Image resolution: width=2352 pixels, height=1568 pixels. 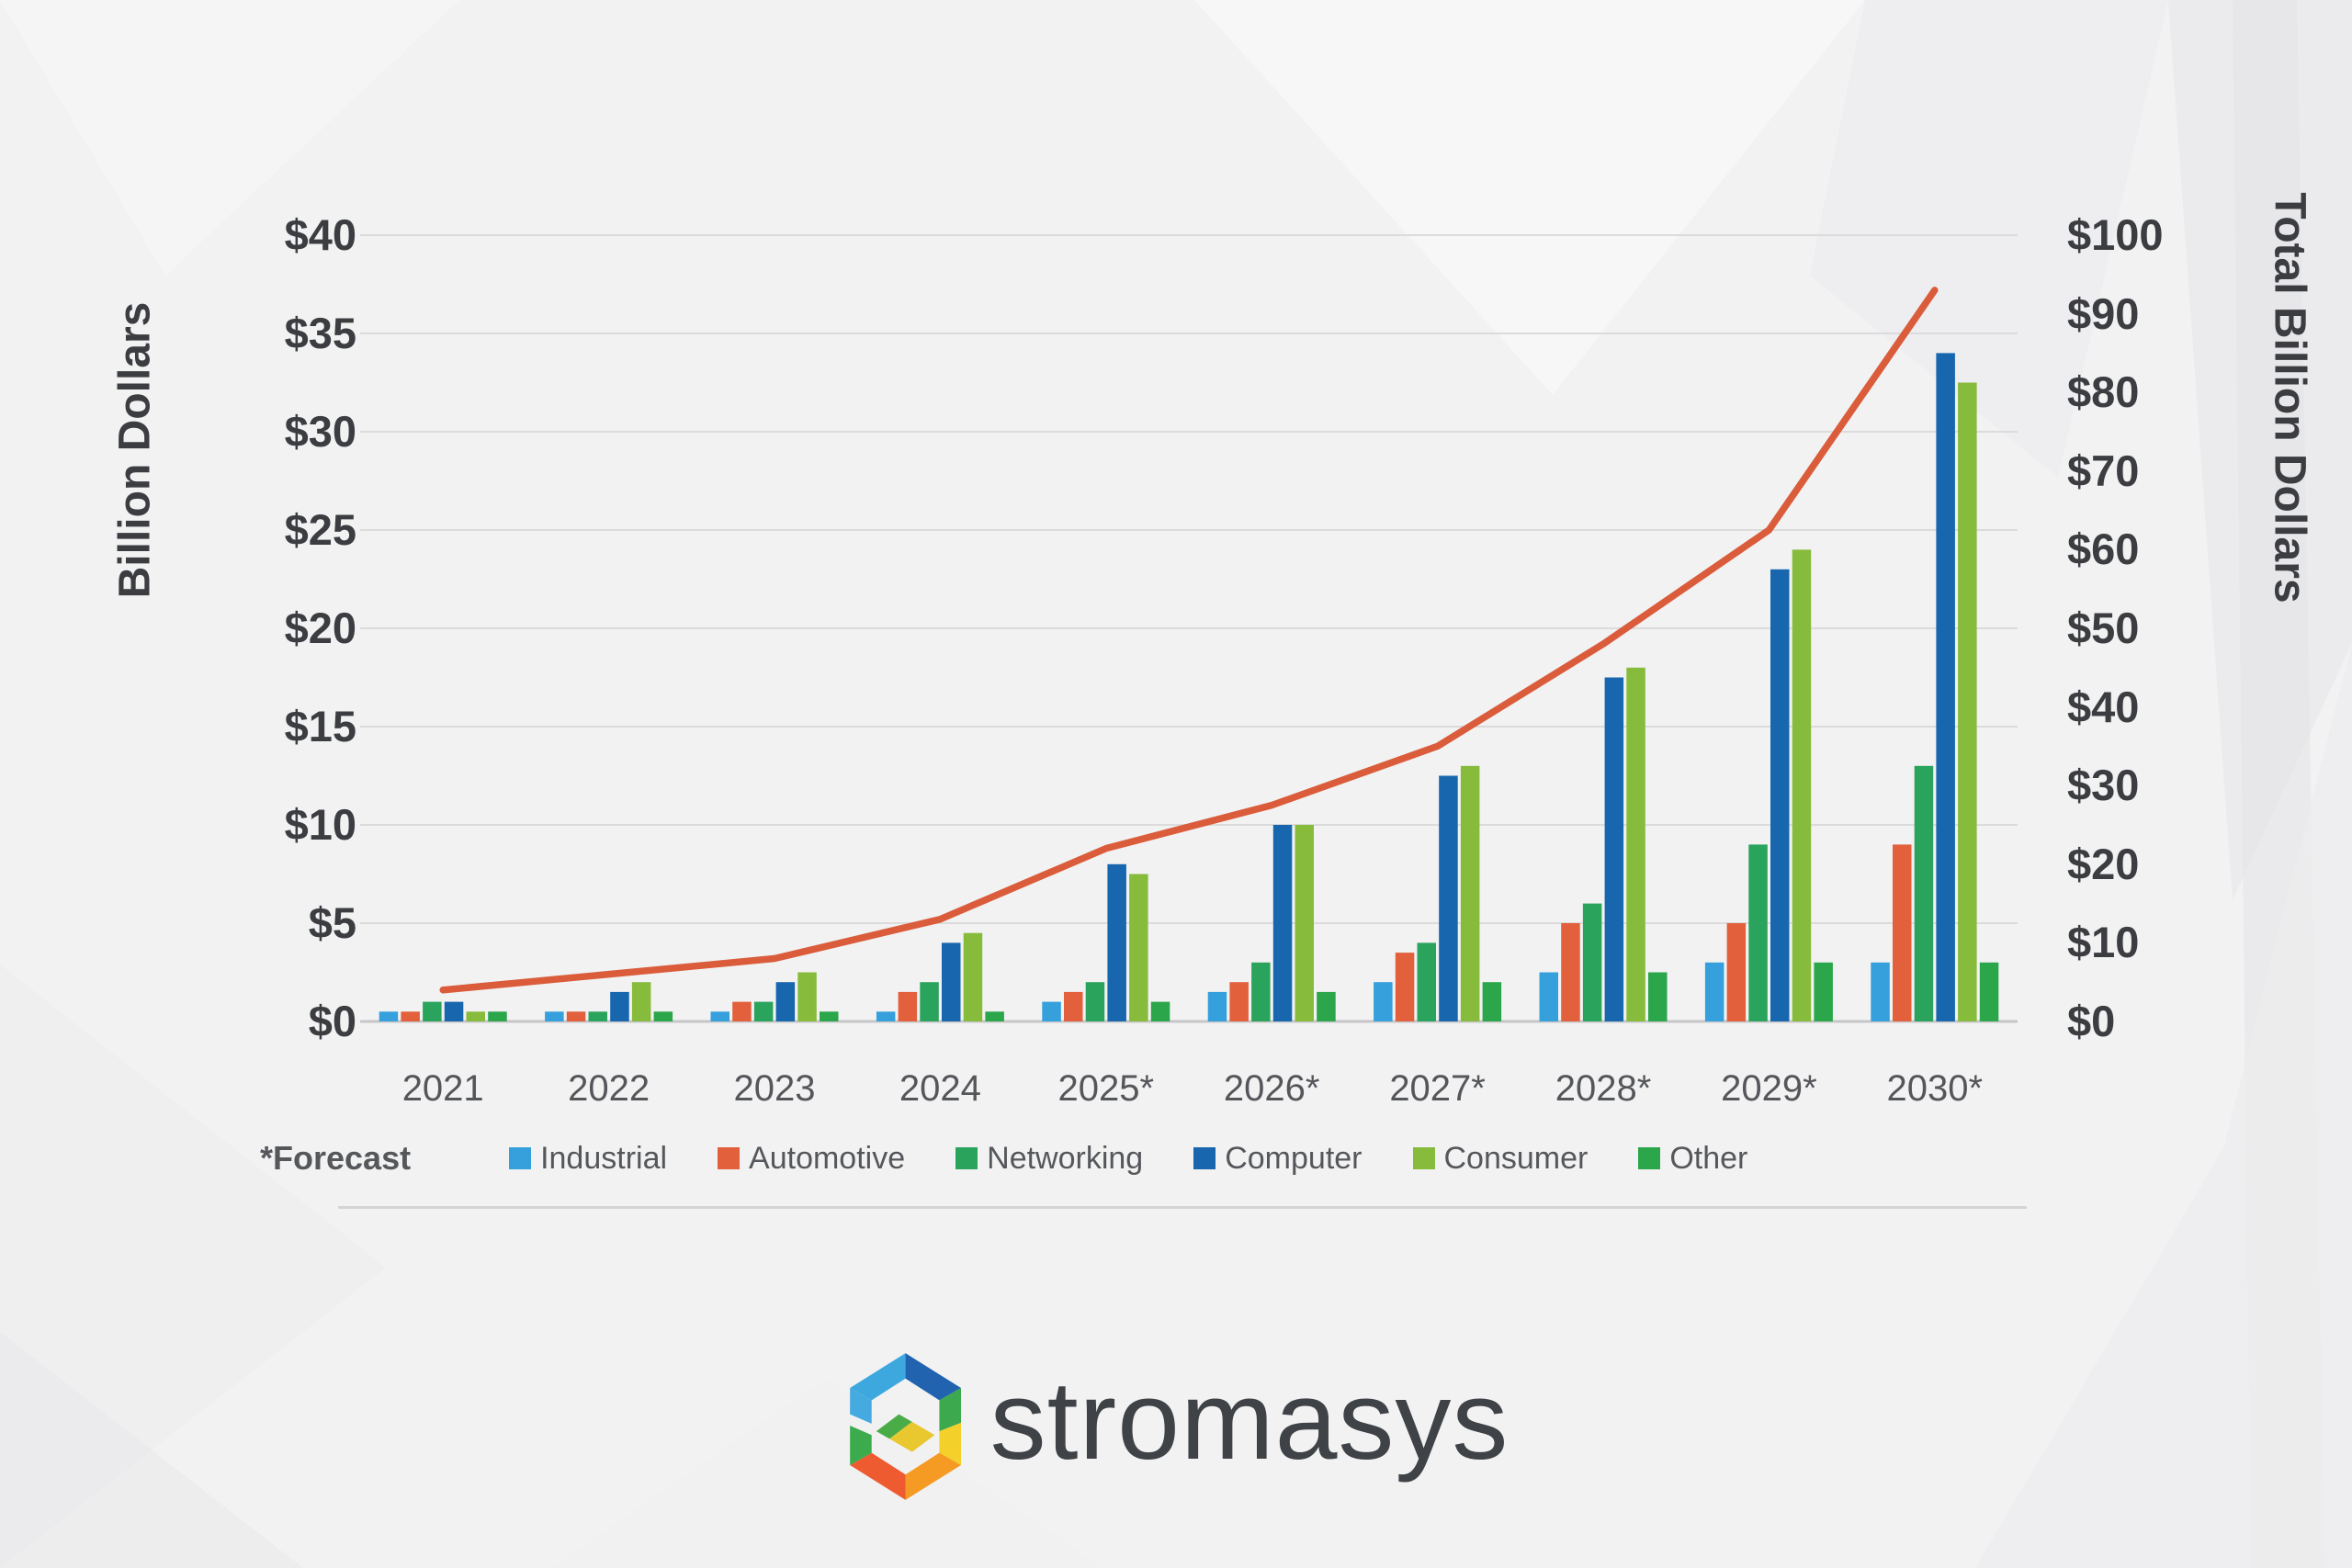 What do you see at coordinates (1492, 1001) in the screenshot?
I see `bar-other-2027` at bounding box center [1492, 1001].